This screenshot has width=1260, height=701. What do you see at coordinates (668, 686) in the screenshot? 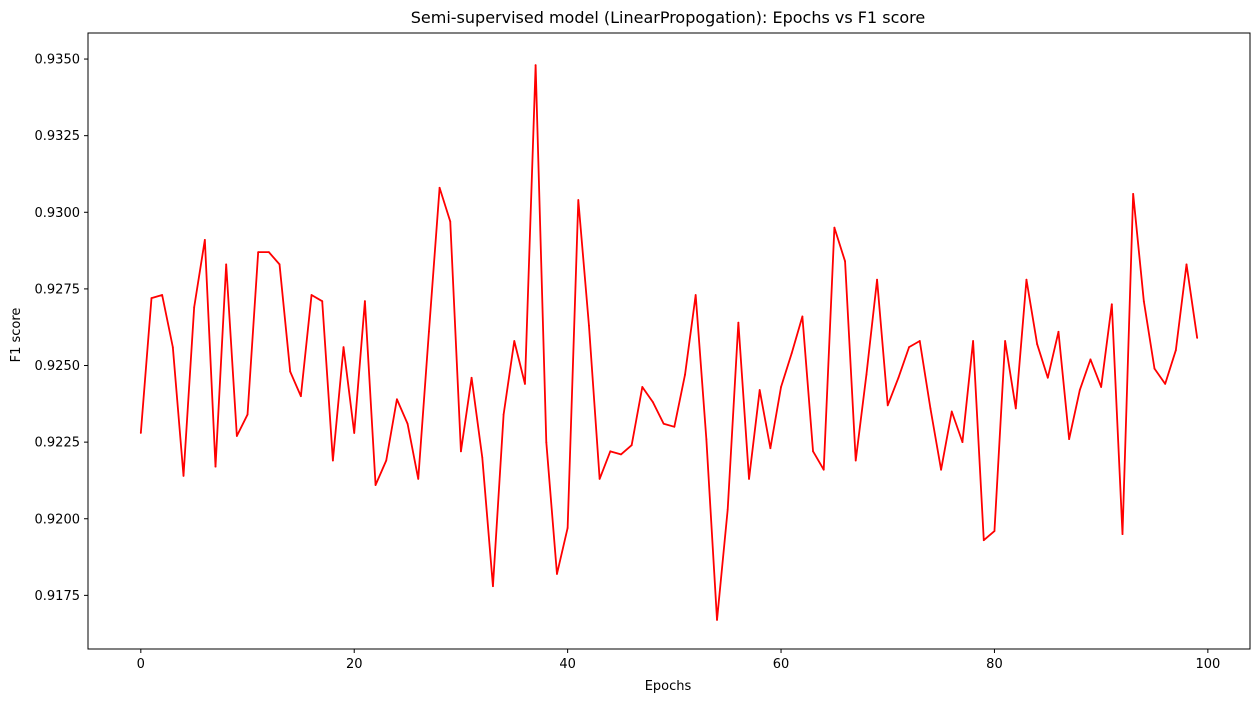
I see `x-axis-title: Epochs` at bounding box center [668, 686].